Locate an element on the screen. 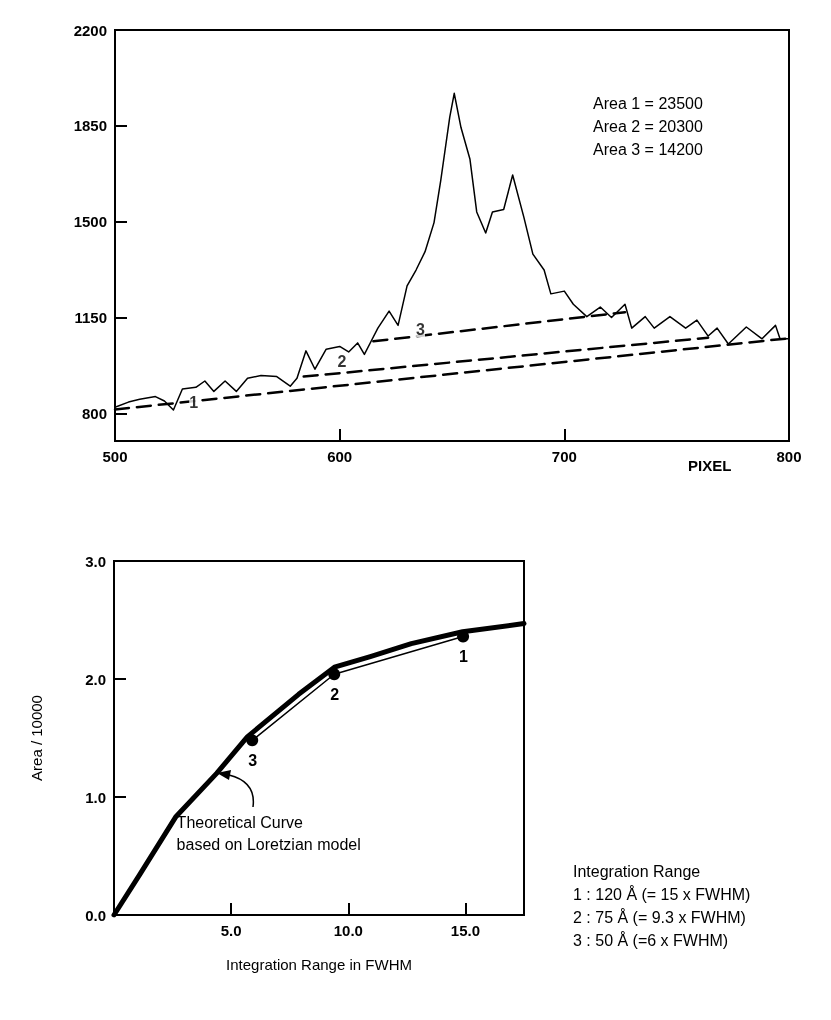 This screenshot has width=831, height=1020. text: 3 : 50 Å (=6 x FWHM) is located at coordinates (651, 939).